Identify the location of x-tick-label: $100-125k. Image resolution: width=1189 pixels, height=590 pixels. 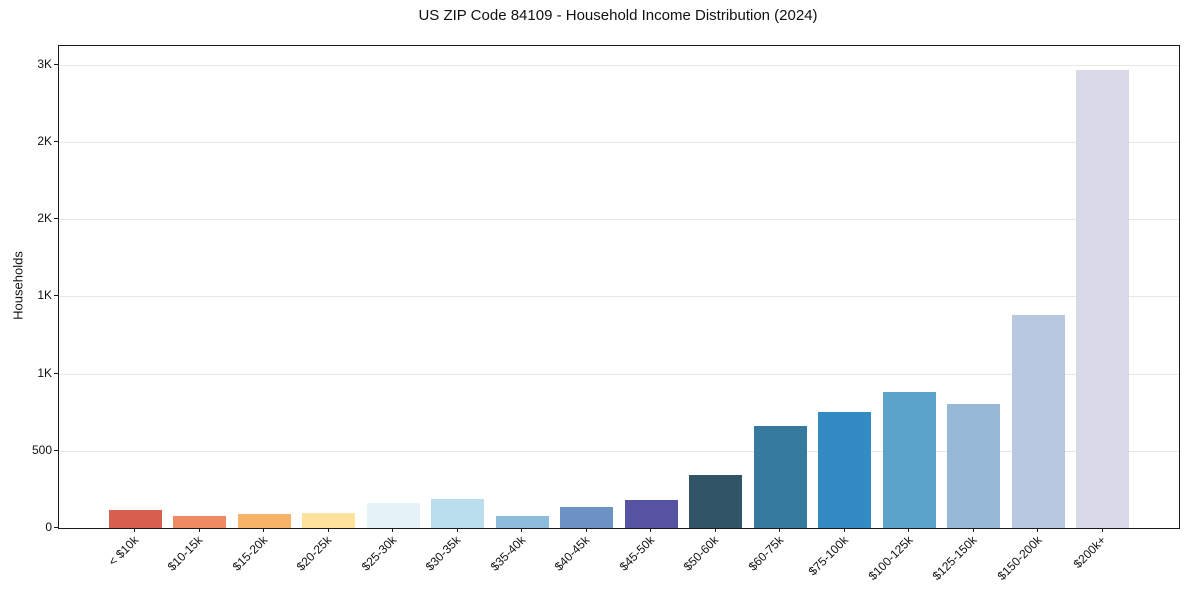
(890, 558).